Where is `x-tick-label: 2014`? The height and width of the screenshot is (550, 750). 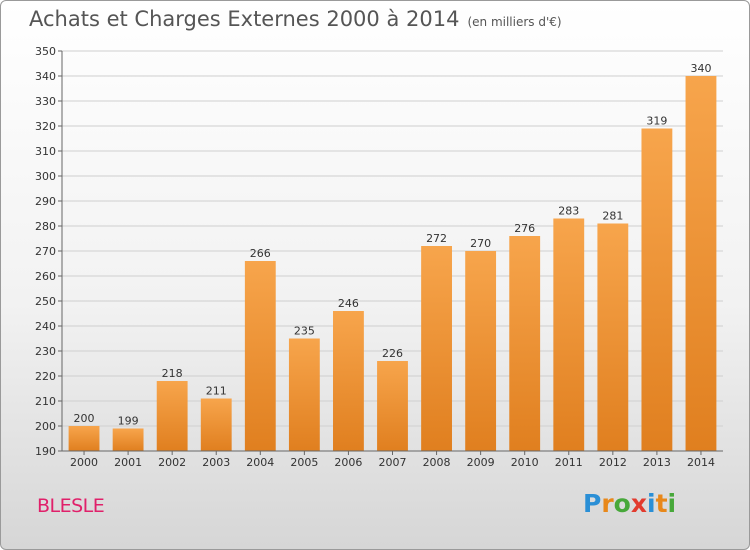 x-tick-label: 2014 is located at coordinates (701, 462).